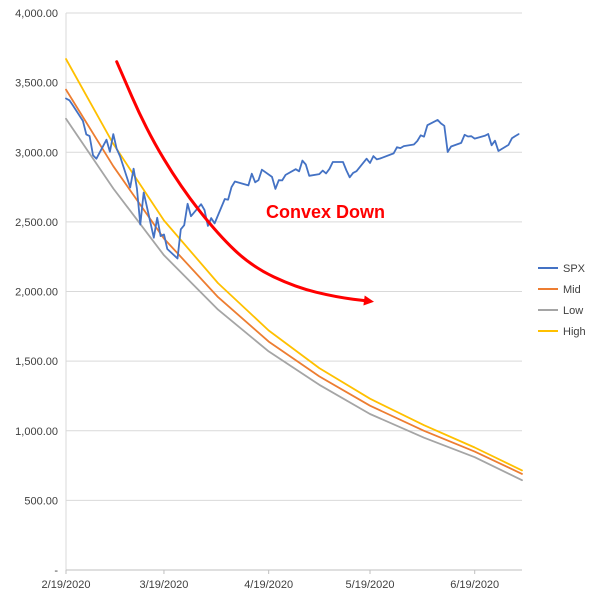  Describe the element at coordinates (36, 293) in the screenshot. I see `y-tick-label: 2,000.00` at that location.